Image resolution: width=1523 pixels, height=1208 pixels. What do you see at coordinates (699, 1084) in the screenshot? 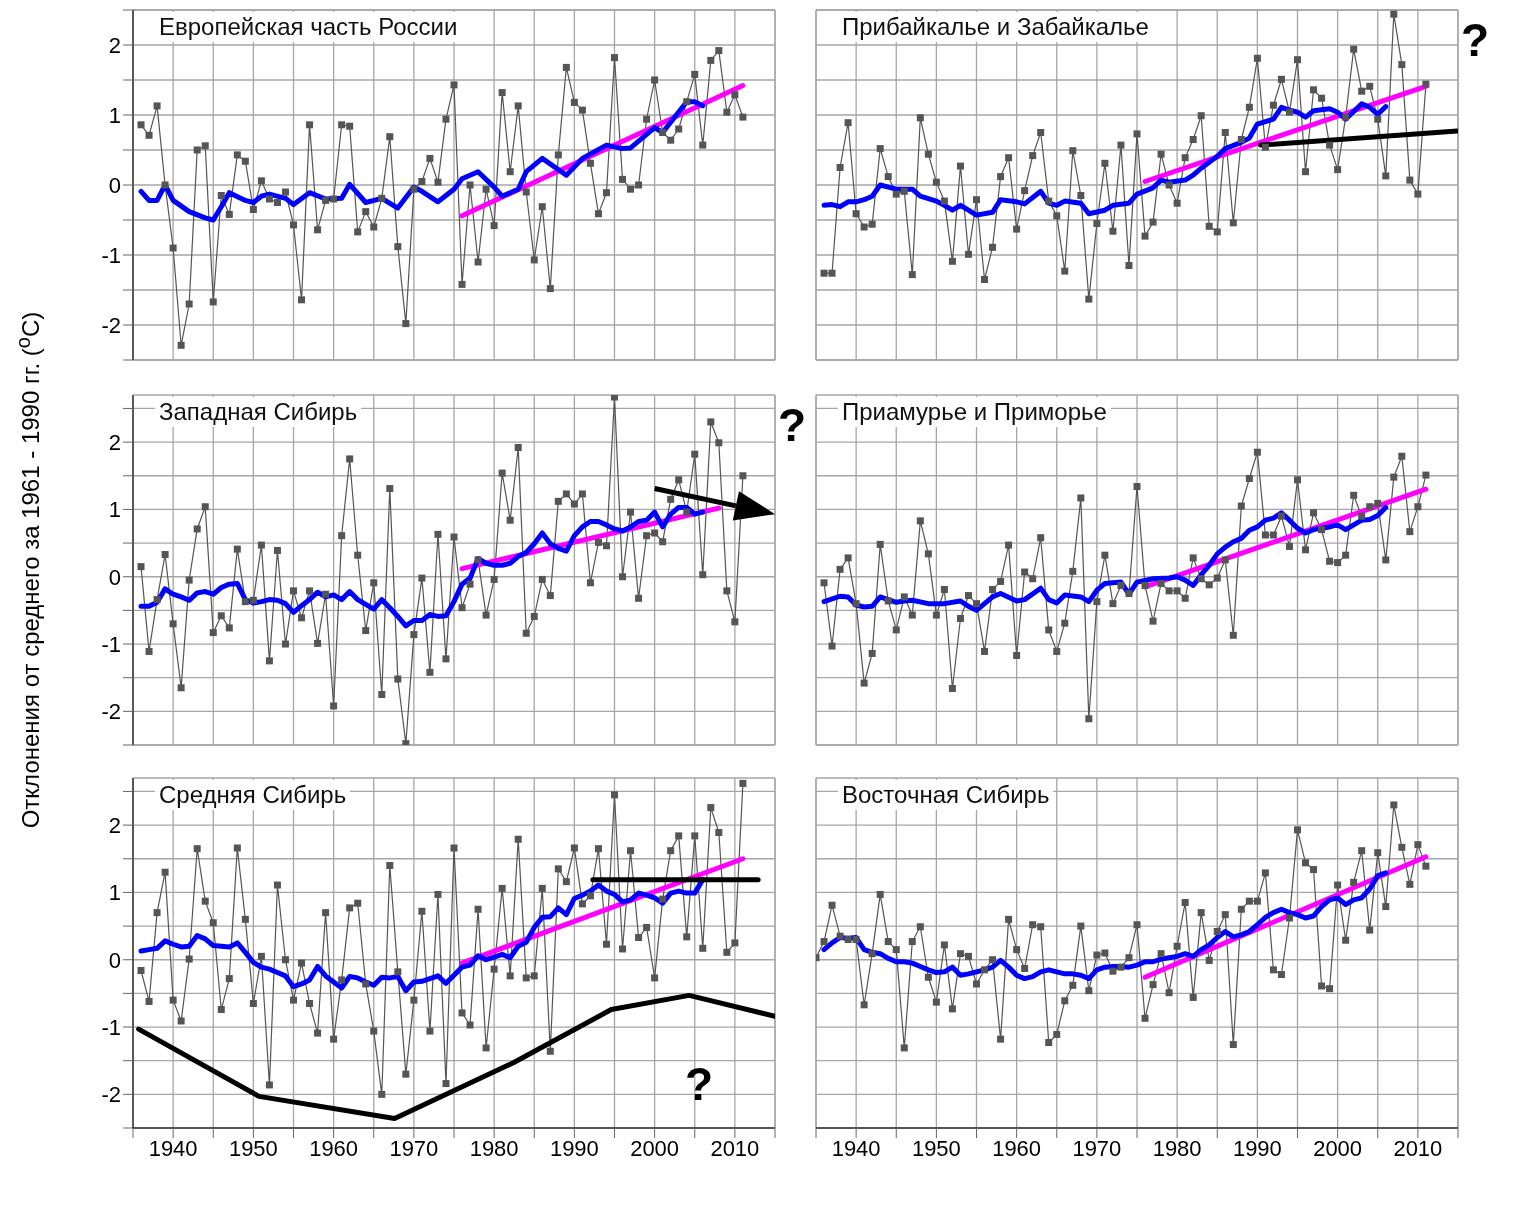
I see `annotation: ?` at bounding box center [699, 1084].